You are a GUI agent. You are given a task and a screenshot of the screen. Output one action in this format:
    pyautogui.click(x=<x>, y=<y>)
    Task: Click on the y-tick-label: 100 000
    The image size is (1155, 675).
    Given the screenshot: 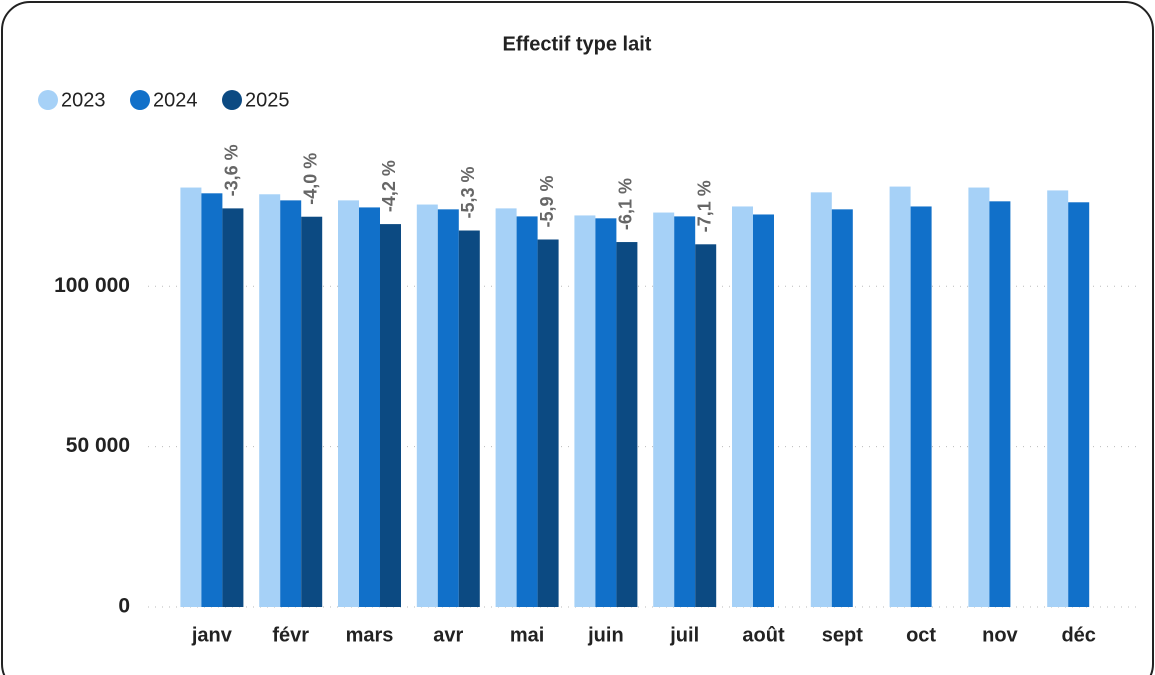 What is the action you would take?
    pyautogui.click(x=92, y=285)
    